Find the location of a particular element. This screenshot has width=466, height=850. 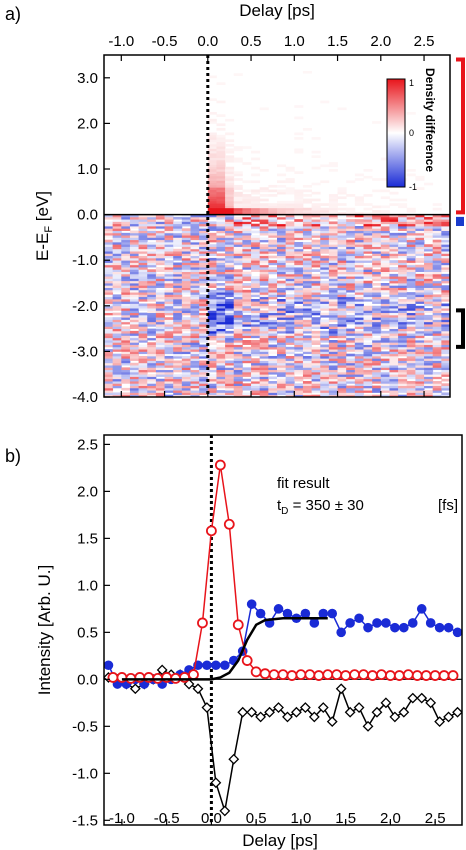

data-point is located at coordinates (243, 712).